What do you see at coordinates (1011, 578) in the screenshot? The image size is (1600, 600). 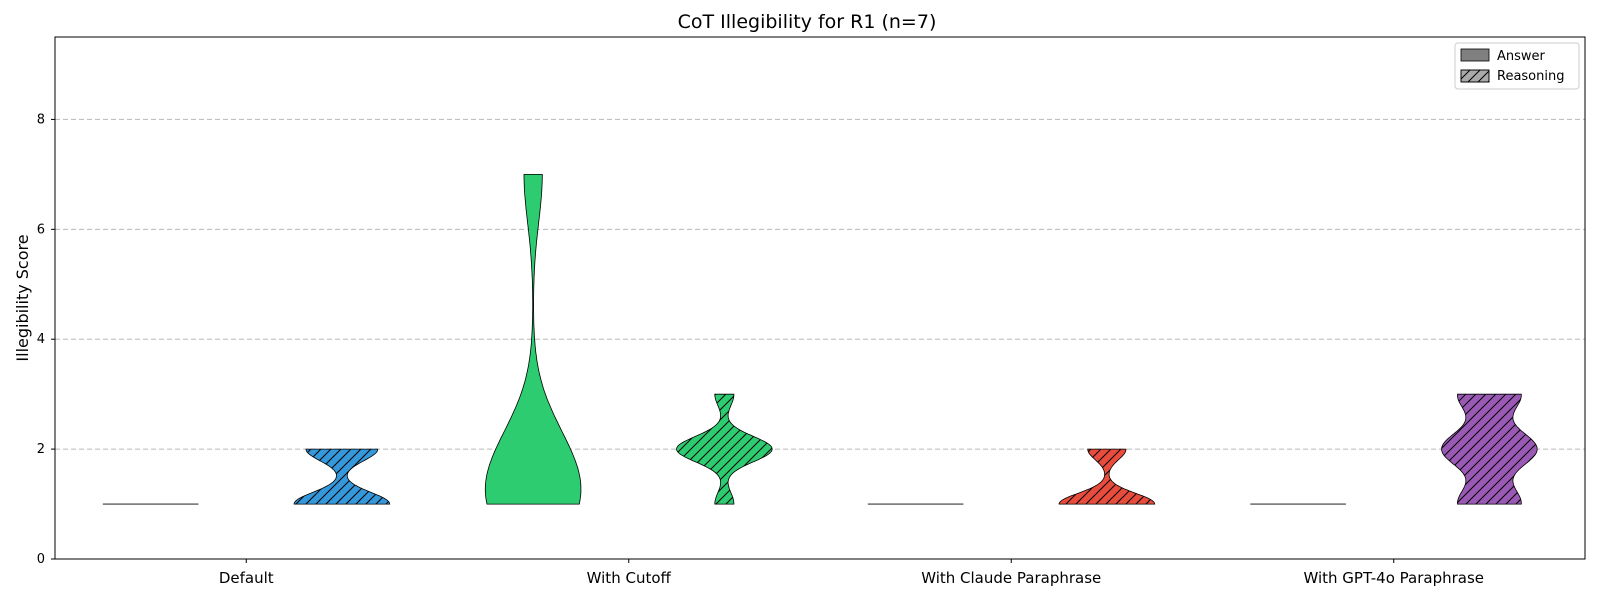 I see `x-tick-label: With Claude Paraphrase` at bounding box center [1011, 578].